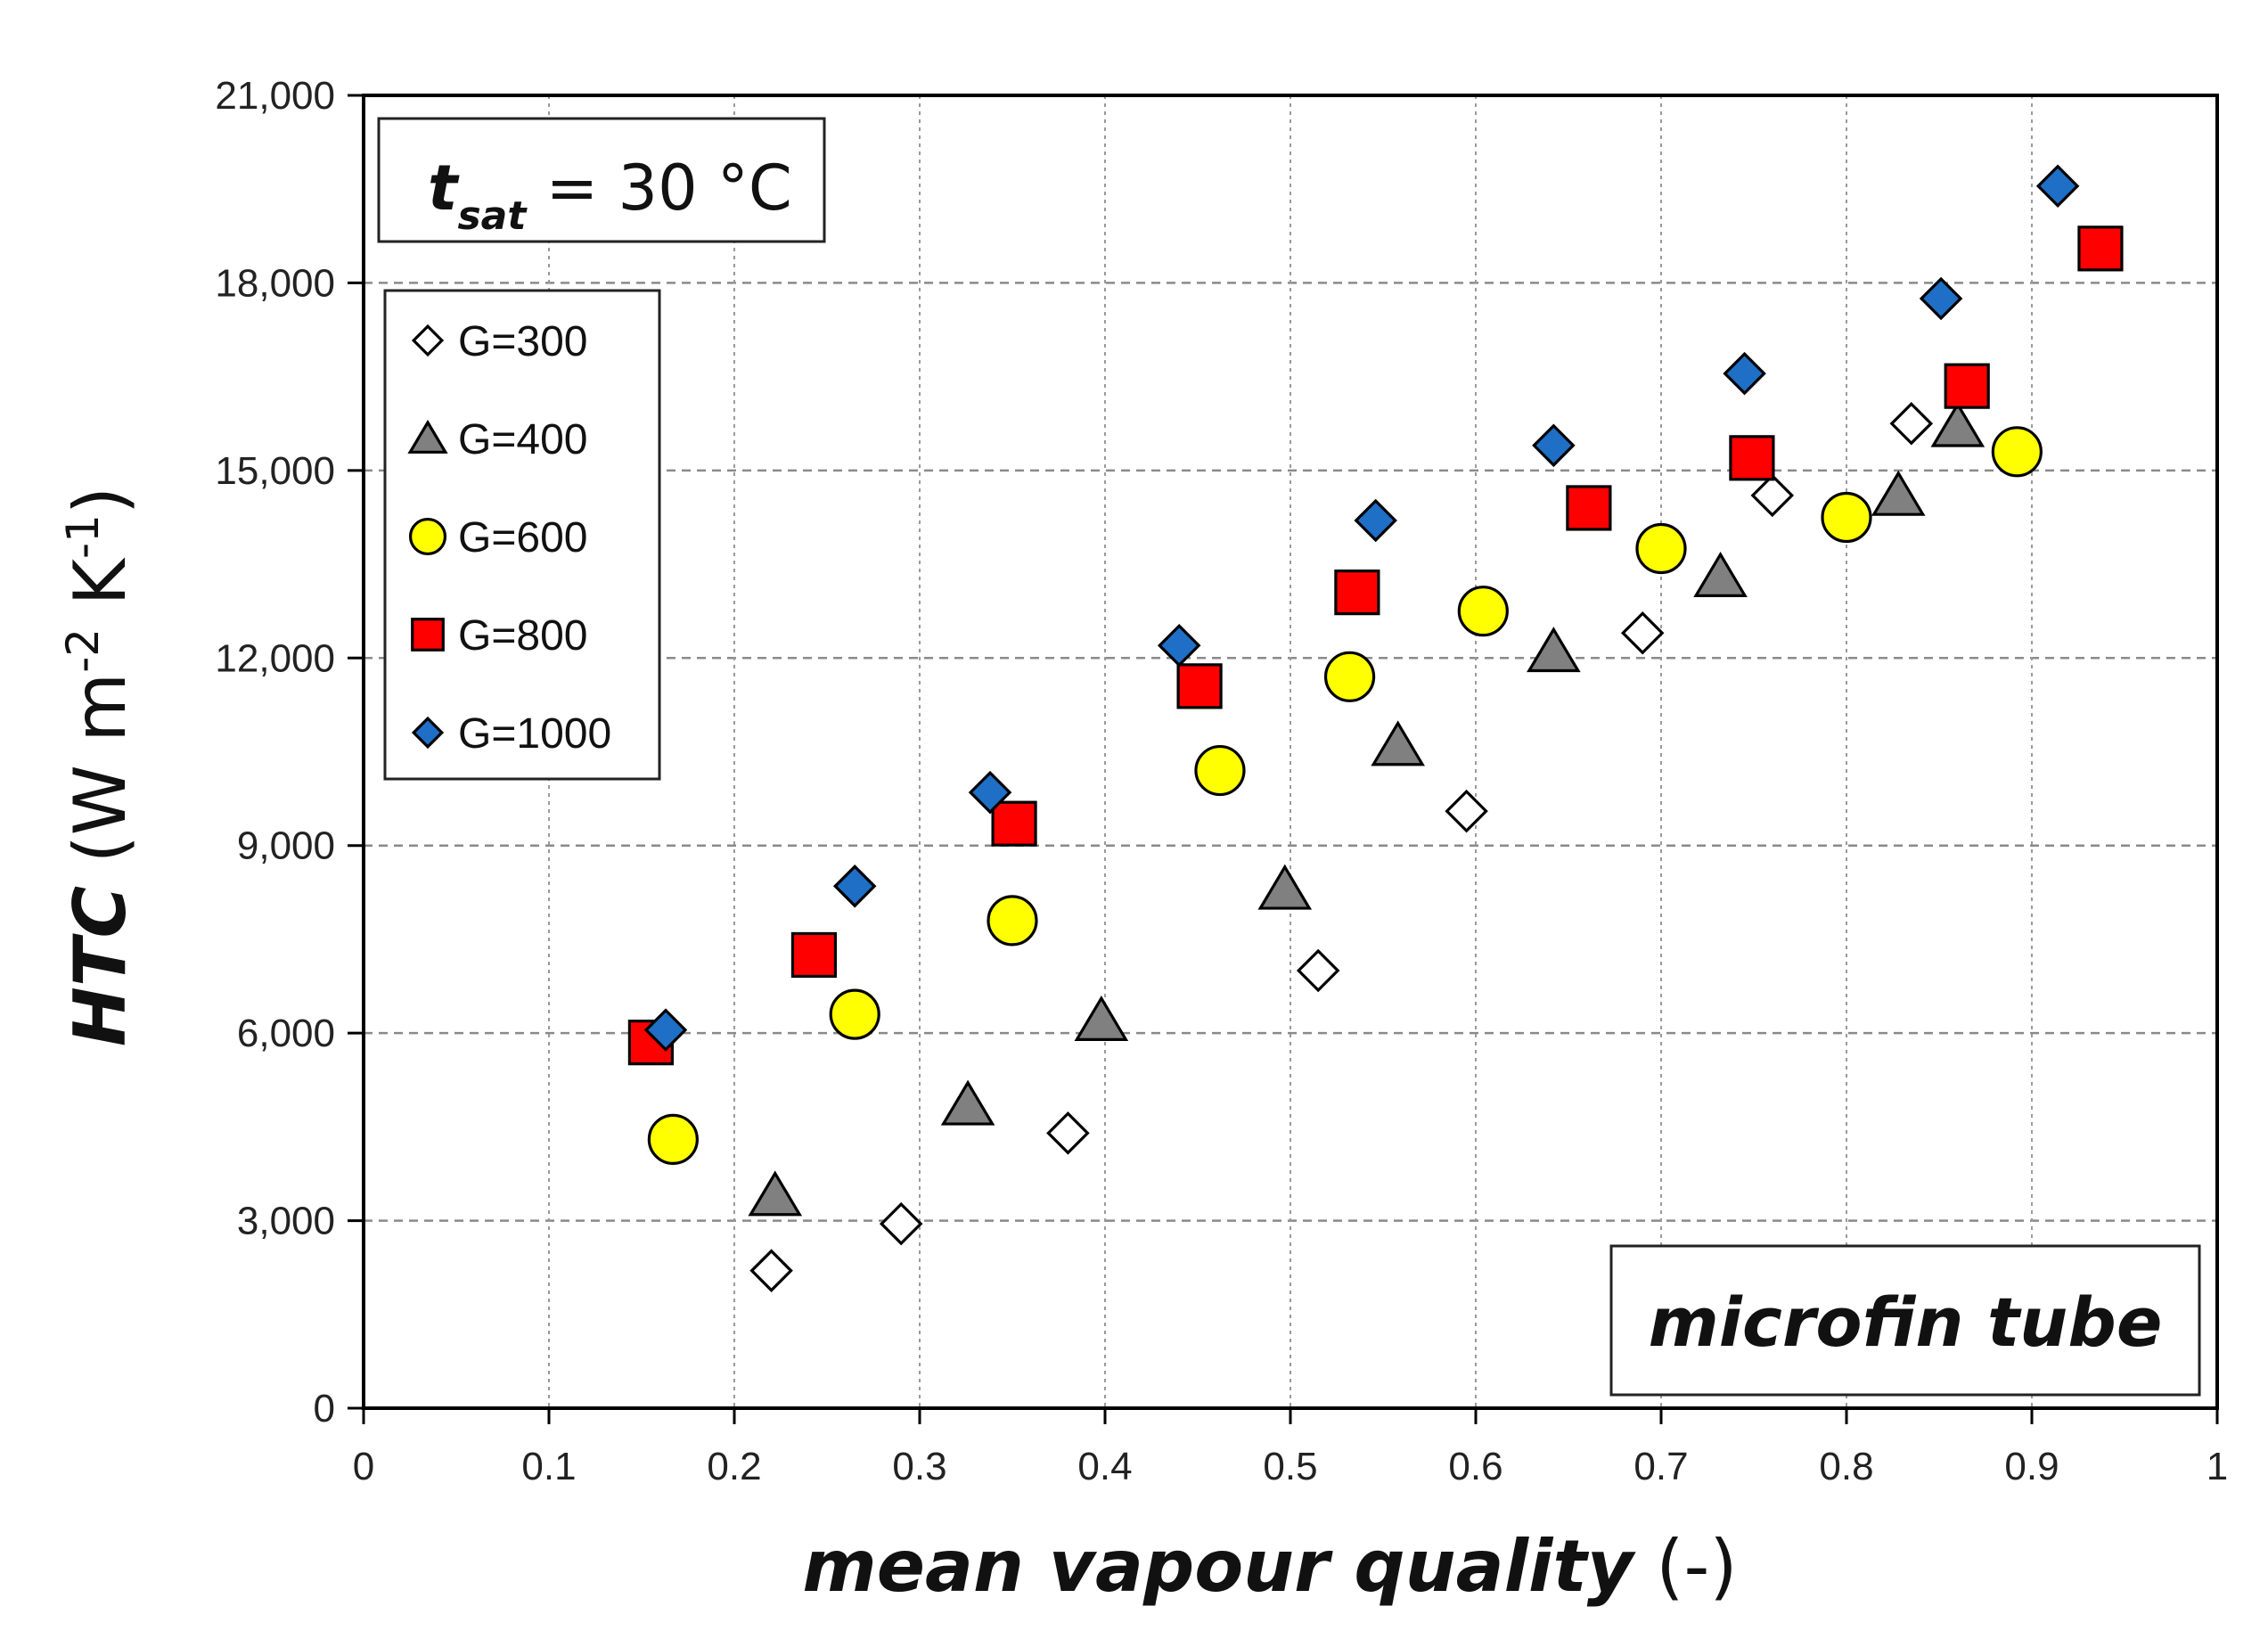  I want to click on x-tick-label: 0.3, so click(919, 1466).